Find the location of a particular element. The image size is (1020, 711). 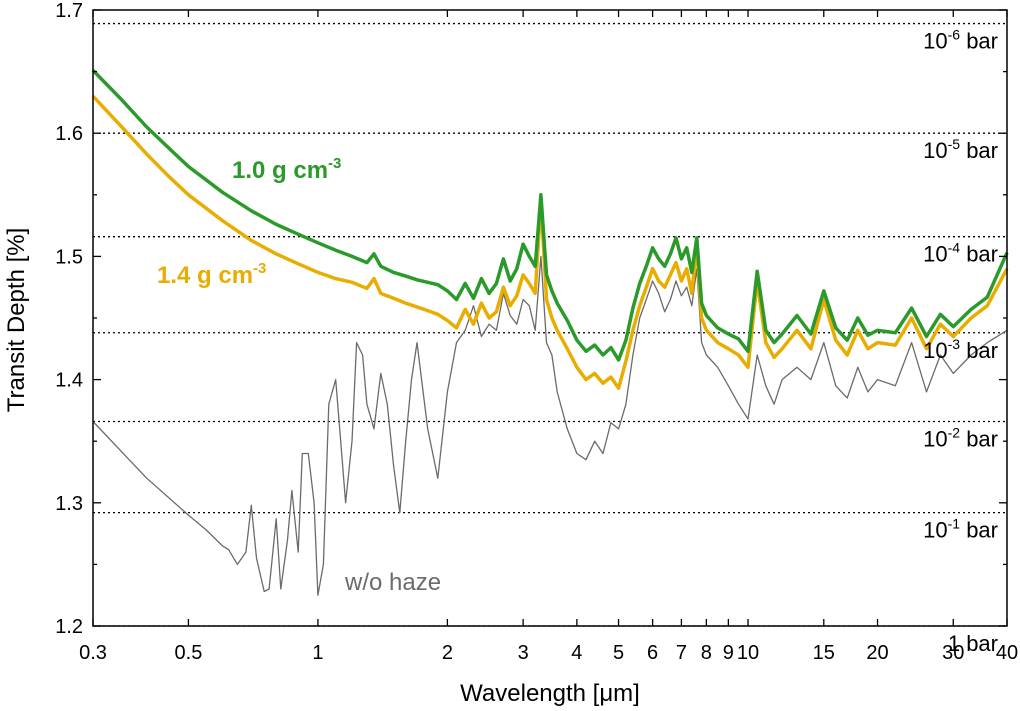

x-tick-label: 30 is located at coordinates (953, 653).